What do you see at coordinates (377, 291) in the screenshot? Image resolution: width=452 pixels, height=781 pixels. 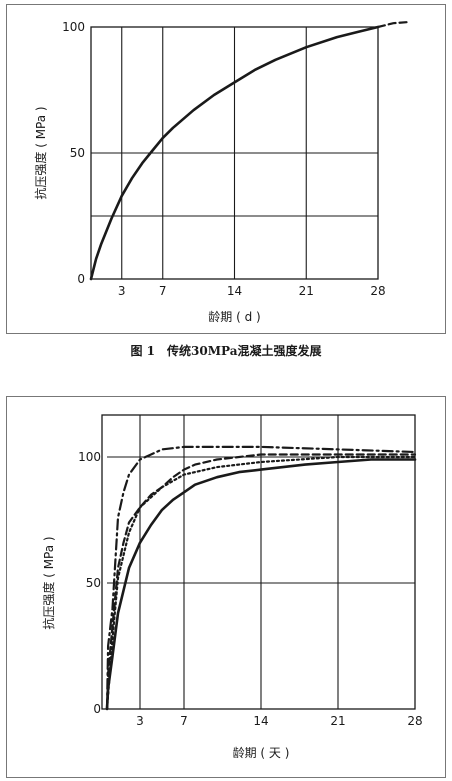 I see `fig1-x-tick-label: 28` at bounding box center [377, 291].